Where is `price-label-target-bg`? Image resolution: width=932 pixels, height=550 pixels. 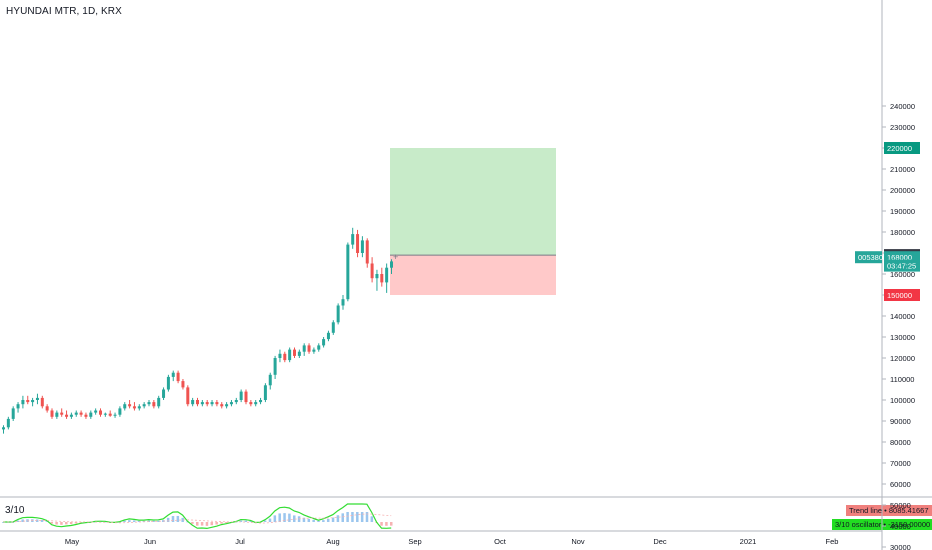 price-label-target-bg is located at coordinates (902, 148).